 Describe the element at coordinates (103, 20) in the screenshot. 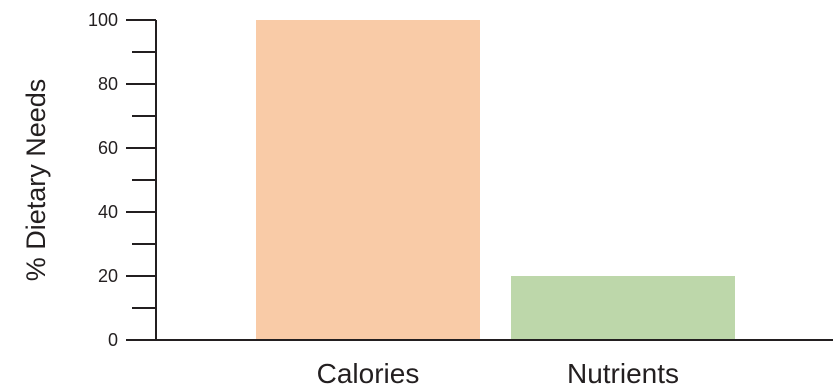

I see `y-tick-label-100: 100` at that location.